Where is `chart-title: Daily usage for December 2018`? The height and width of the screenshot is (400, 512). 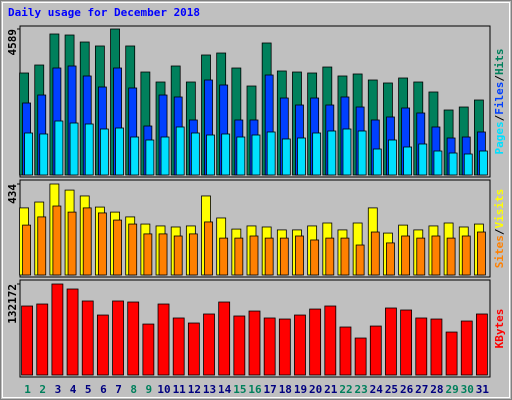
chart-title: Daily usage for December 2018 is located at coordinates (104, 12).